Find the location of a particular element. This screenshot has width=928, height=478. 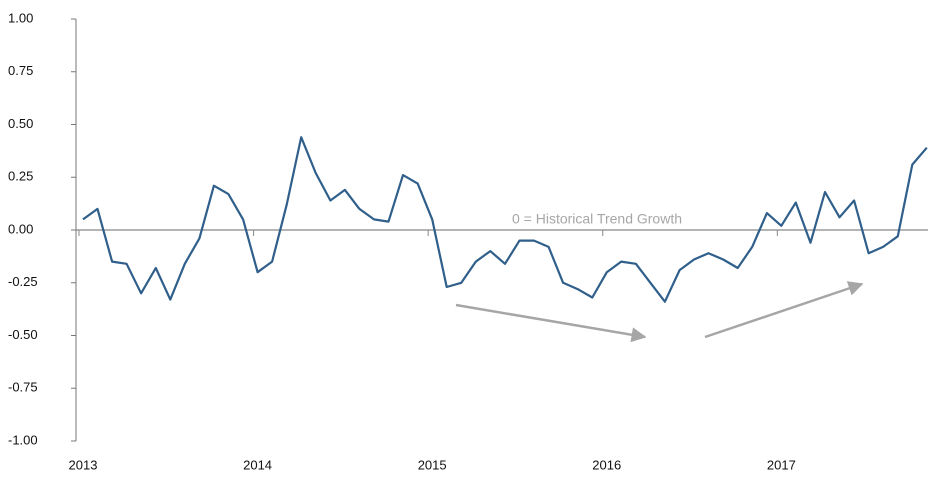

x-tick-label: 2017 is located at coordinates (781, 464).